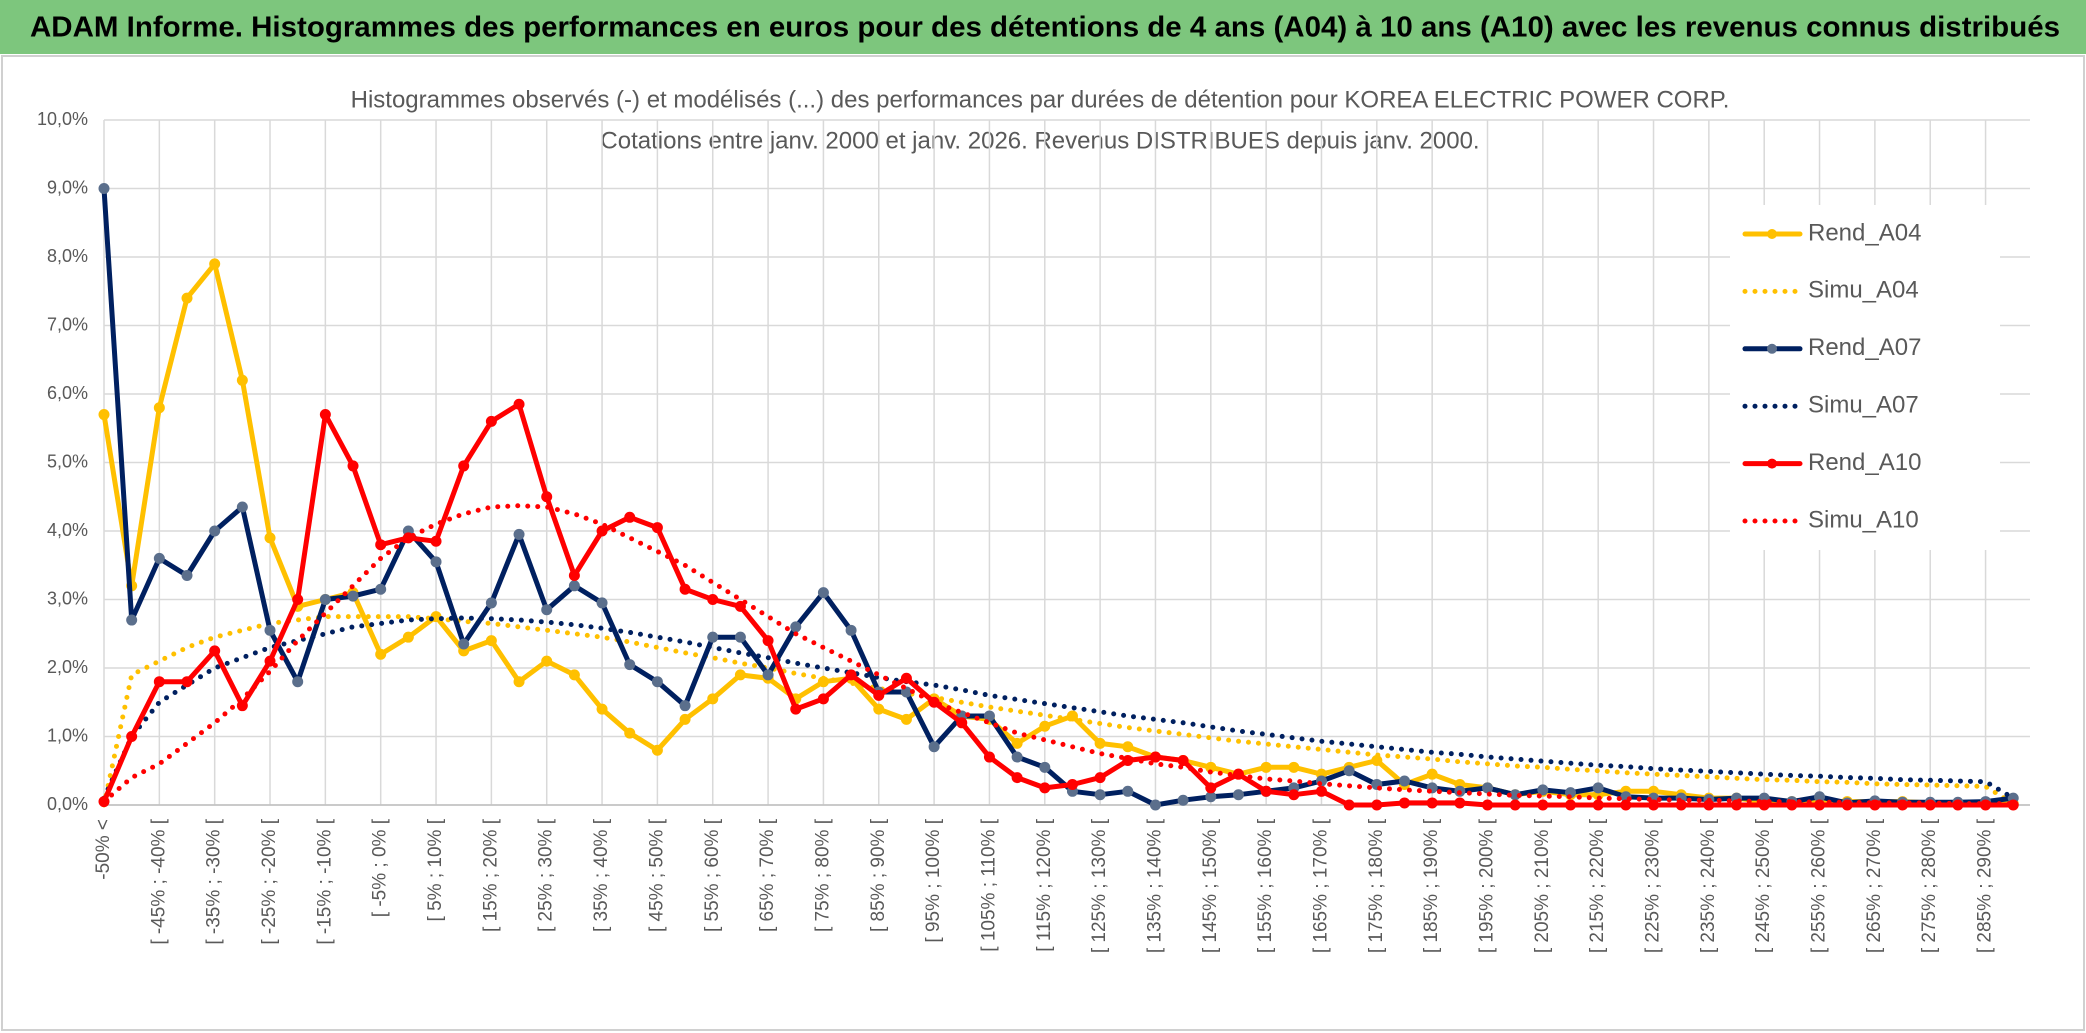 This screenshot has width=2086, height=1033. What do you see at coordinates (1864, 232) in the screenshot?
I see `legend-label: Rend_A04` at bounding box center [1864, 232].